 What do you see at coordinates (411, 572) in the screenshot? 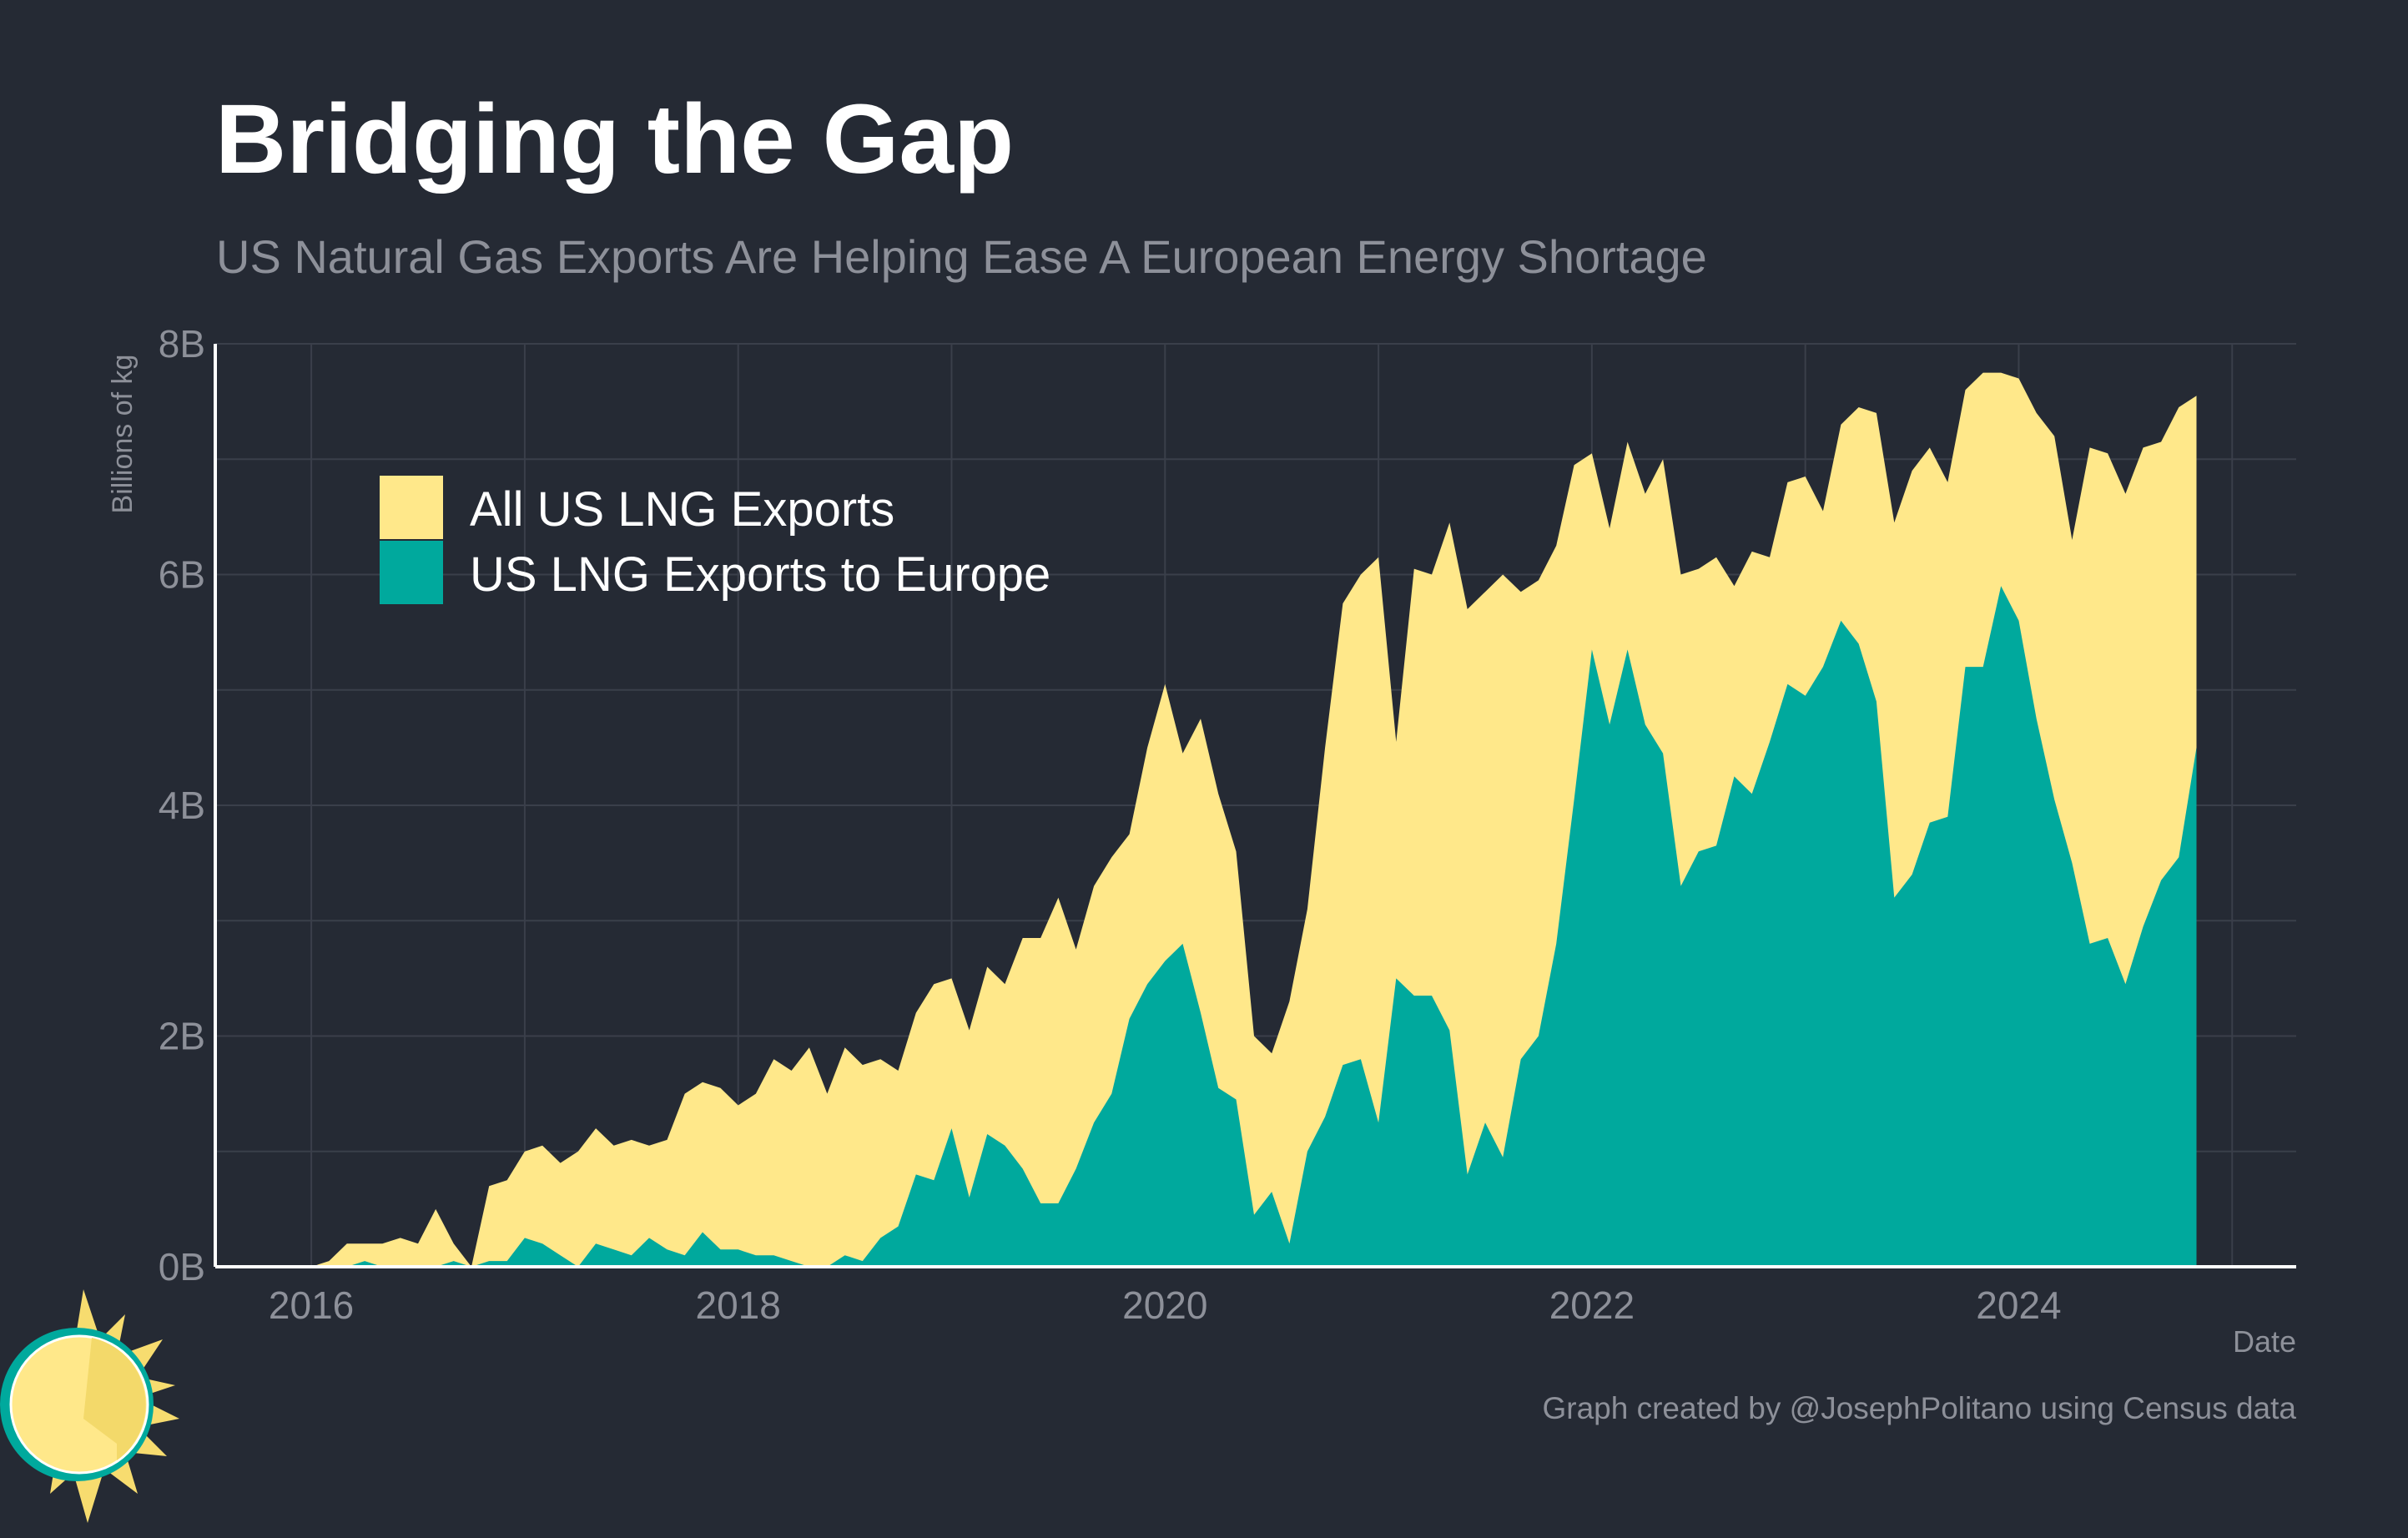
I see `legend-swatch-europe-exports` at bounding box center [411, 572].